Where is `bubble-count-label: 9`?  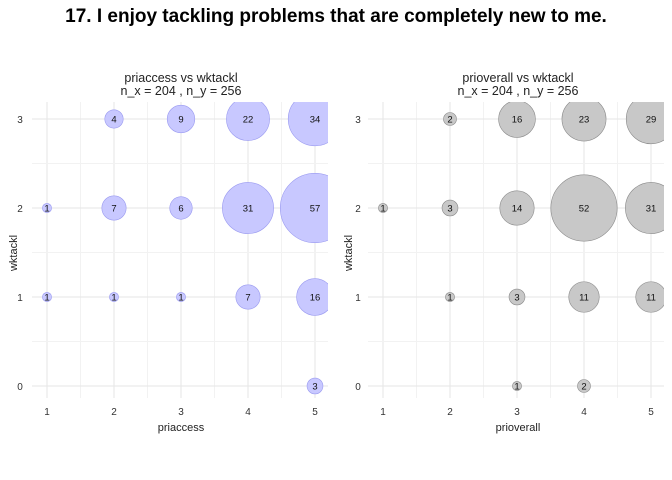
bubble-count-label: 9 is located at coordinates (180, 120).